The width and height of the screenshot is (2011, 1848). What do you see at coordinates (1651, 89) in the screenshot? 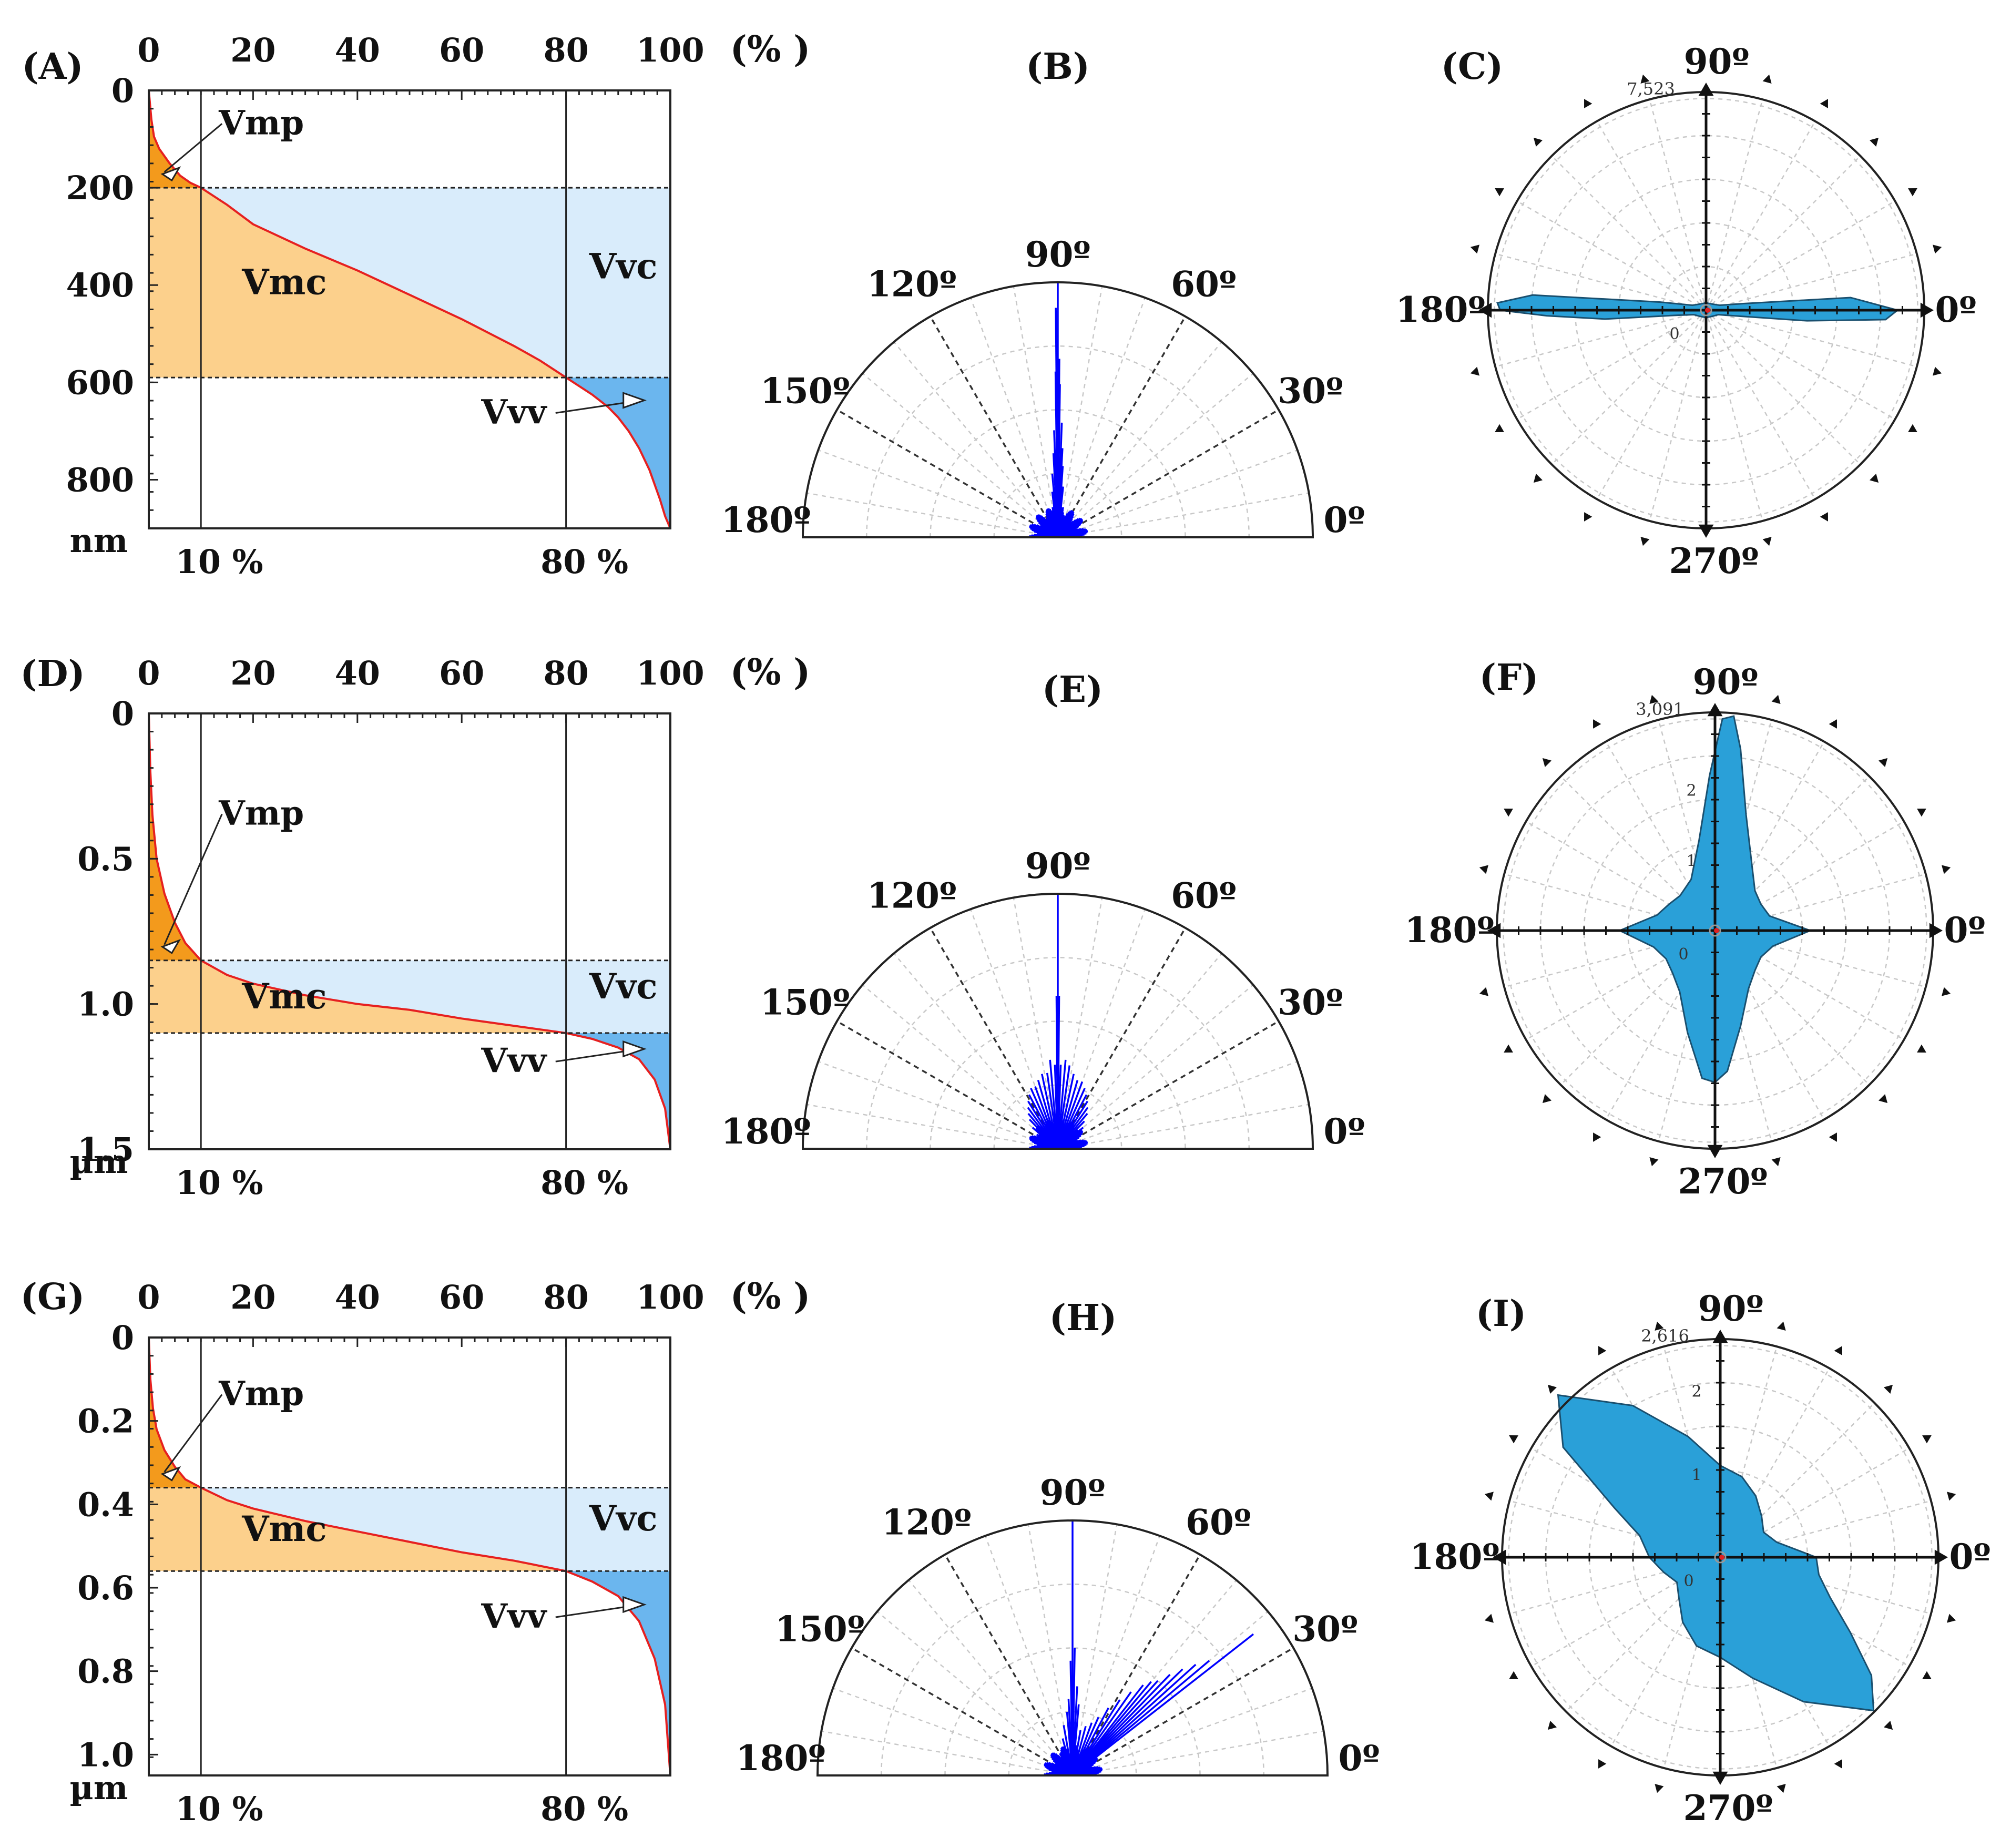
I see `scale-max-label: 7,523` at bounding box center [1651, 89].